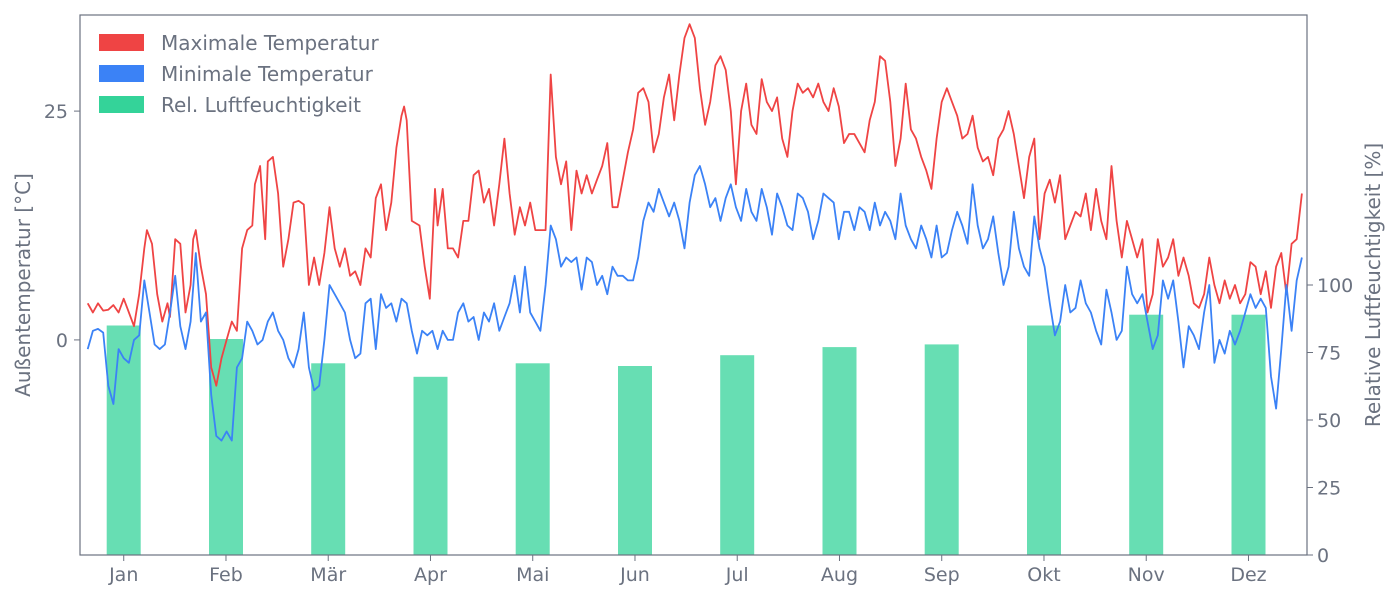  I want to click on humidity-bar-nov, so click(1146, 434).